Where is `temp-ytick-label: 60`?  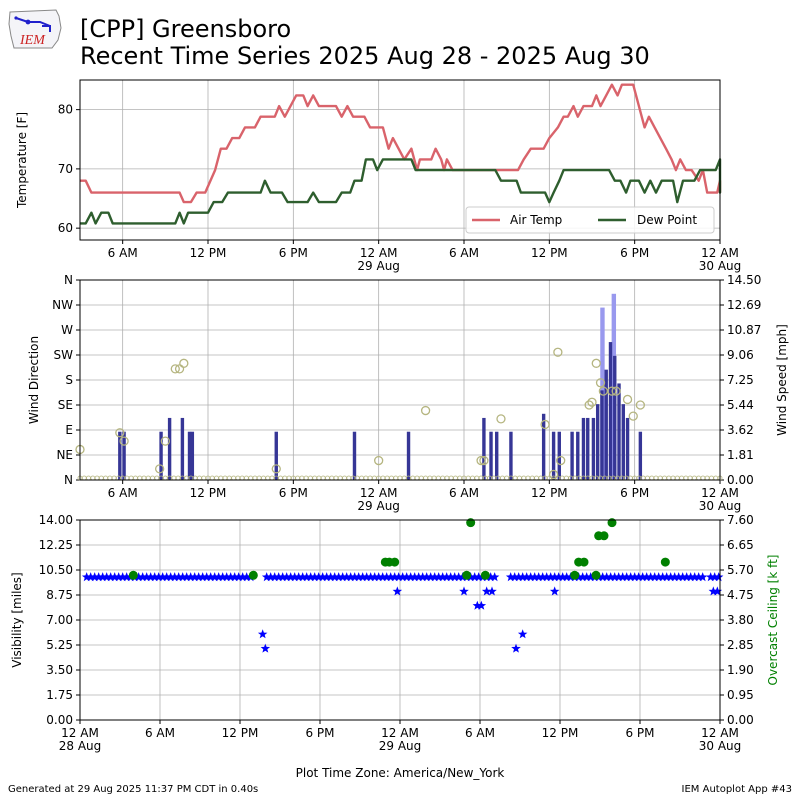 temp-ytick-label: 60 is located at coordinates (65, 228).